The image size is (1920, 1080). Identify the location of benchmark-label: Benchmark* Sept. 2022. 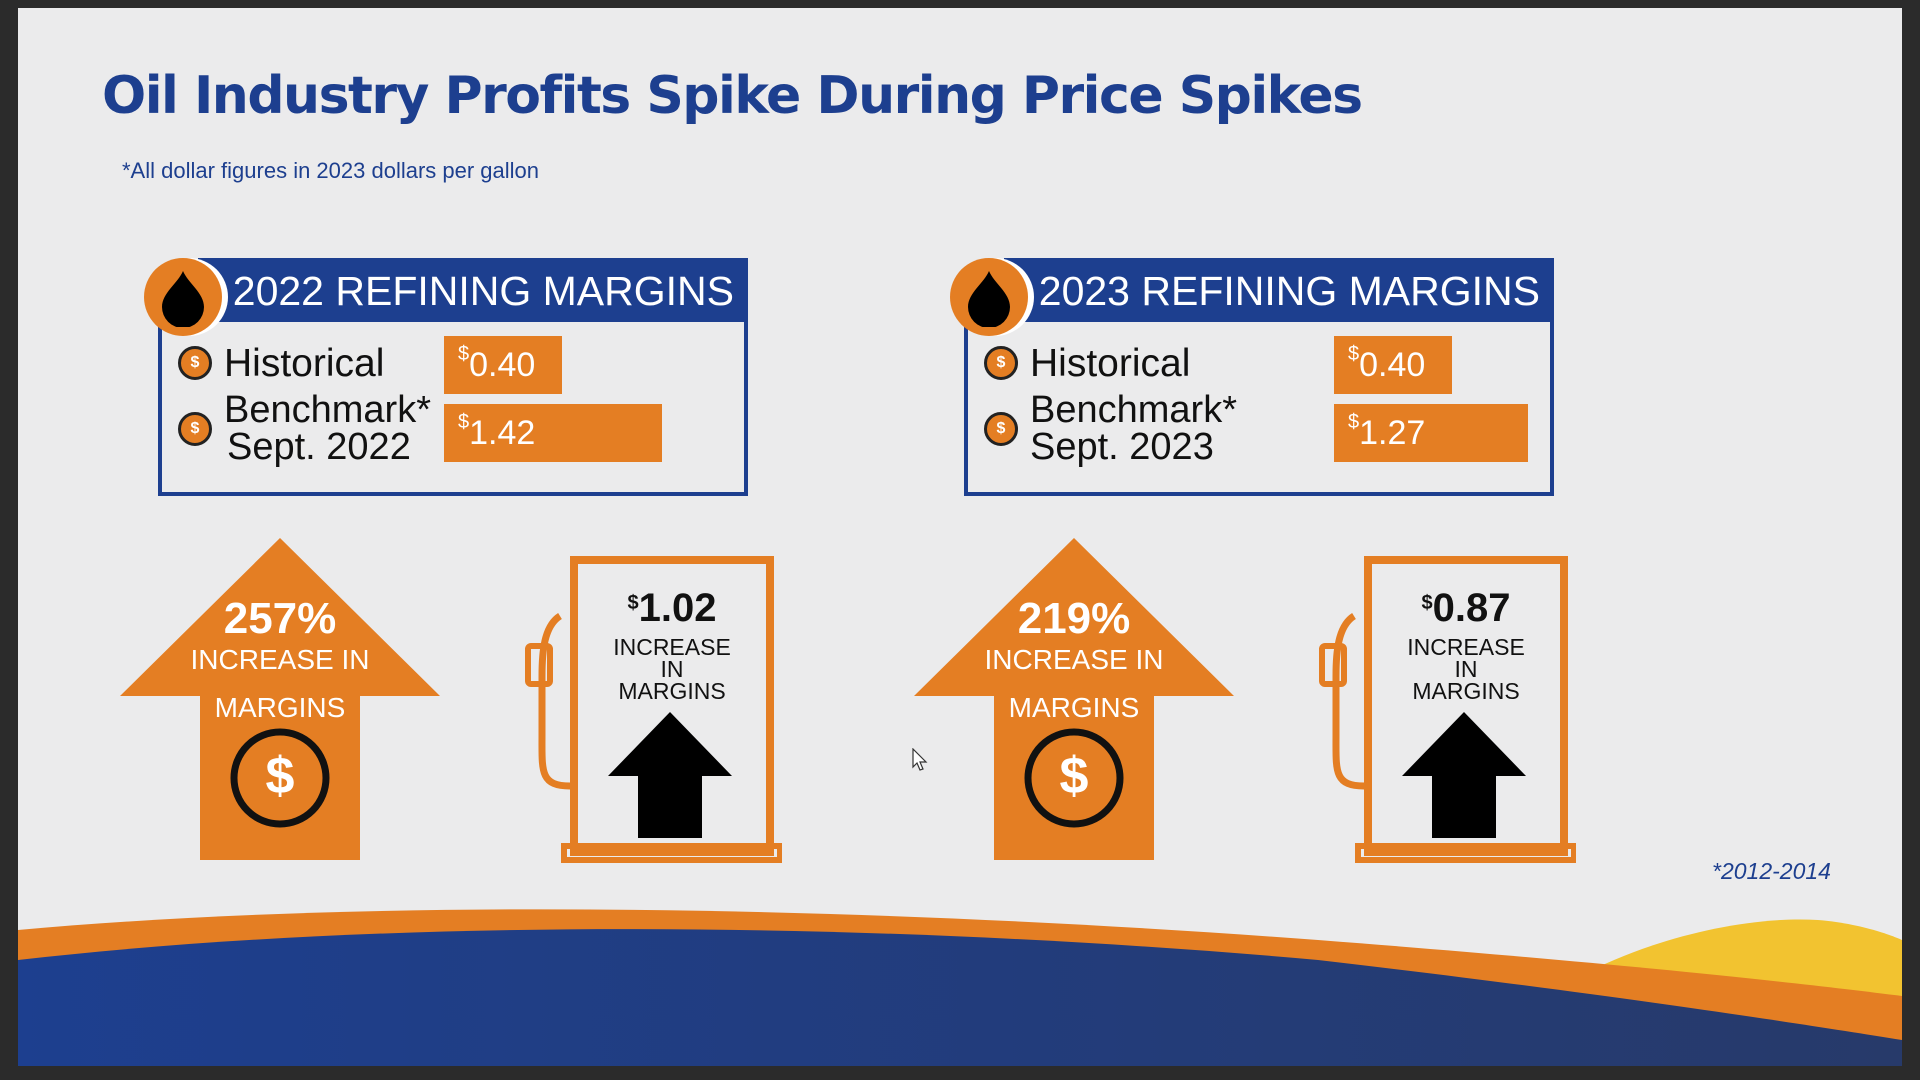
(327, 428).